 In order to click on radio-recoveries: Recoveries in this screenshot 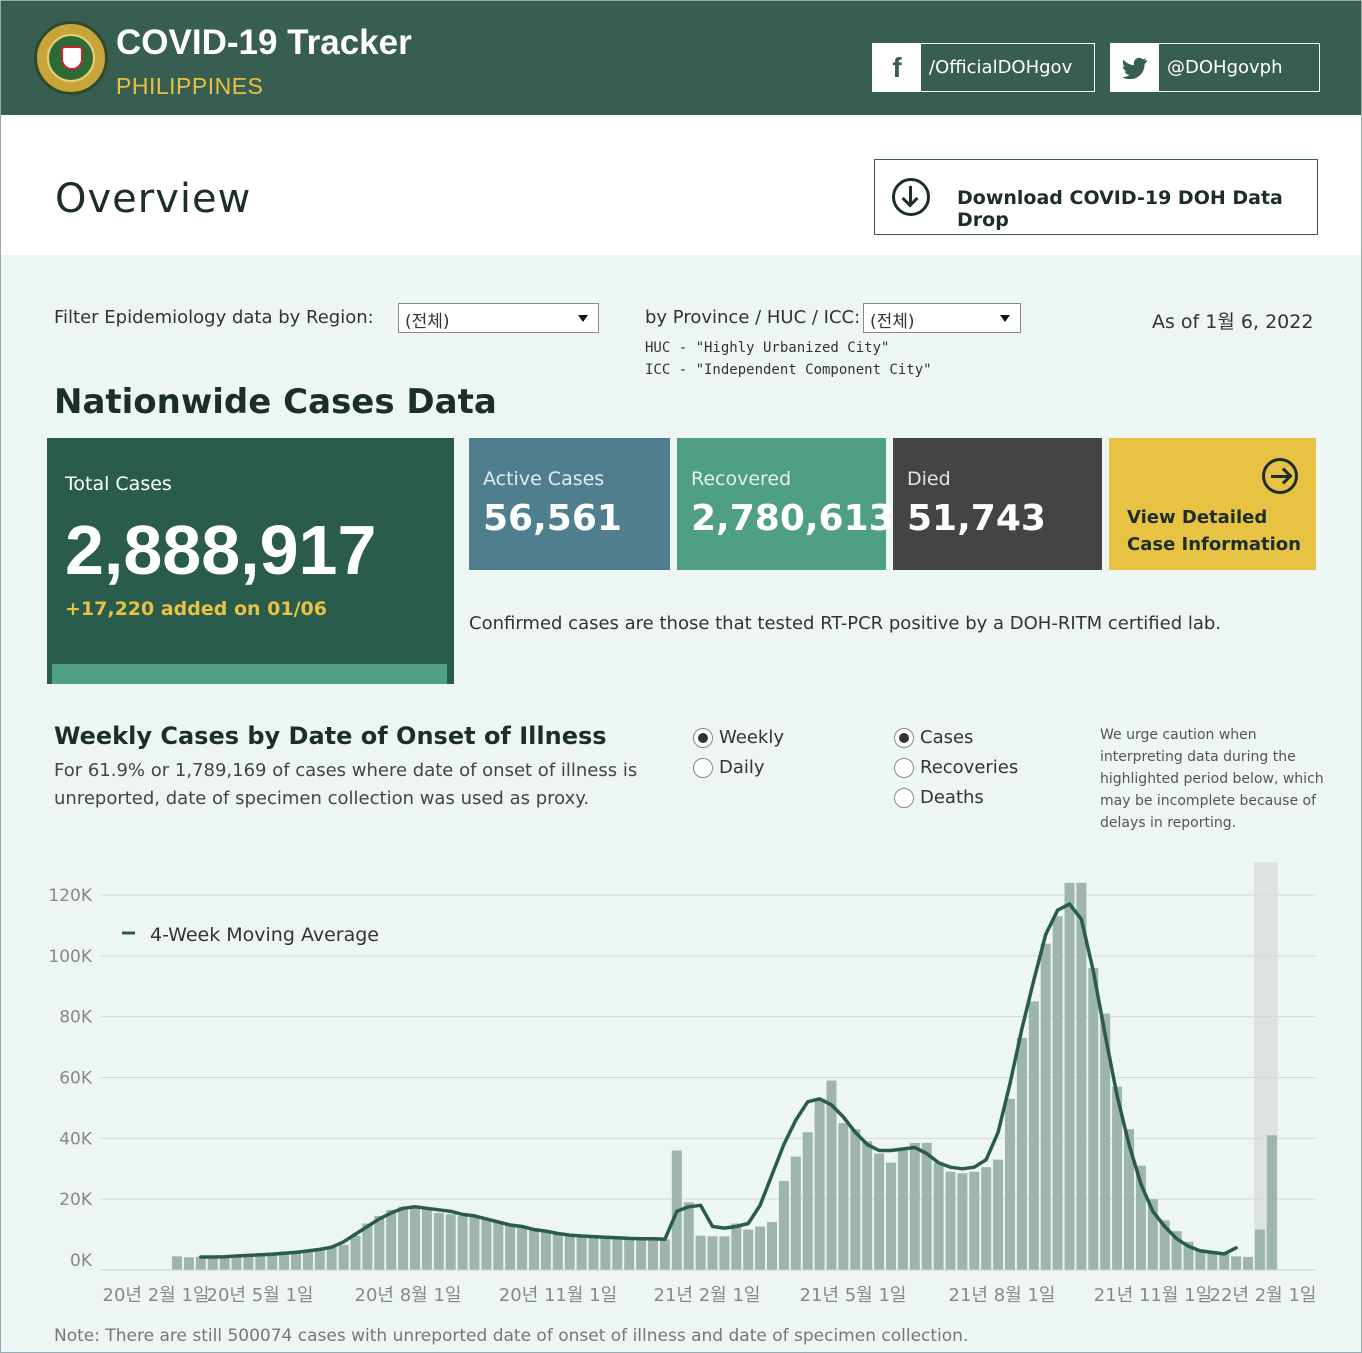, I will do `click(956, 767)`.